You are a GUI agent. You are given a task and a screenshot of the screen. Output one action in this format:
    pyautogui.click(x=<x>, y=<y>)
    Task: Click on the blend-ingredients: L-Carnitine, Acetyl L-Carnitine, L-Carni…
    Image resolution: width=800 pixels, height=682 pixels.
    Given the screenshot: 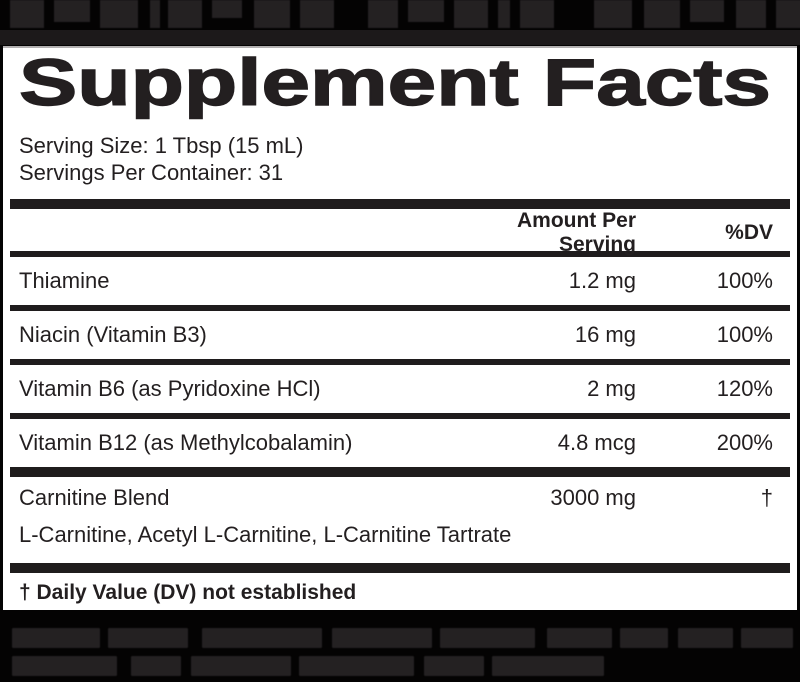 What is the action you would take?
    pyautogui.click(x=265, y=534)
    